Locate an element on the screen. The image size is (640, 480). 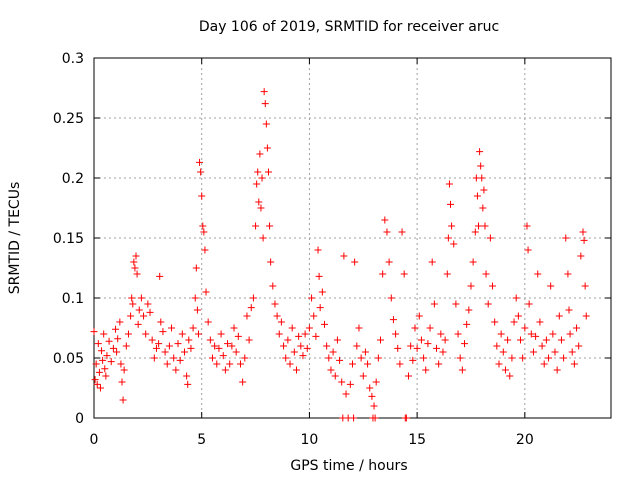
y-tick-label: 0.25 is located at coordinates (68, 119).